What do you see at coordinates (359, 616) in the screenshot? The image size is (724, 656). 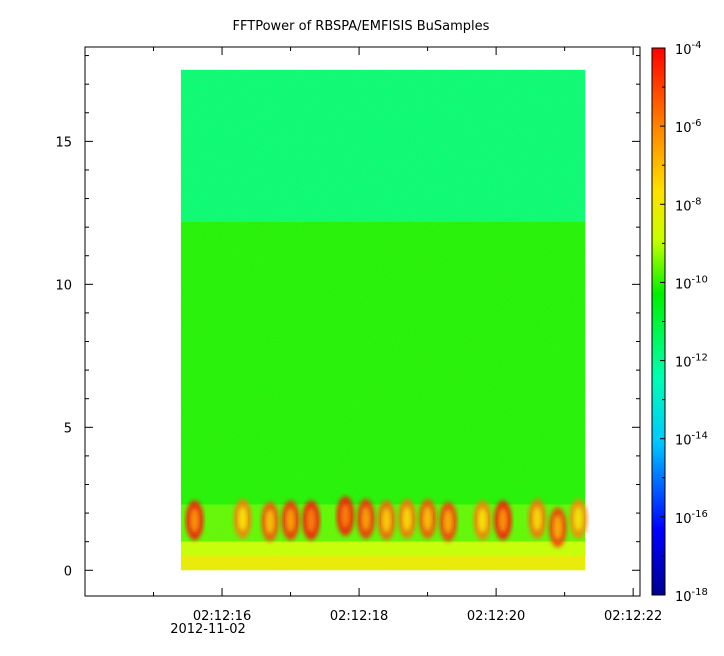 I see `x-tick-label: 02:12:18` at bounding box center [359, 616].